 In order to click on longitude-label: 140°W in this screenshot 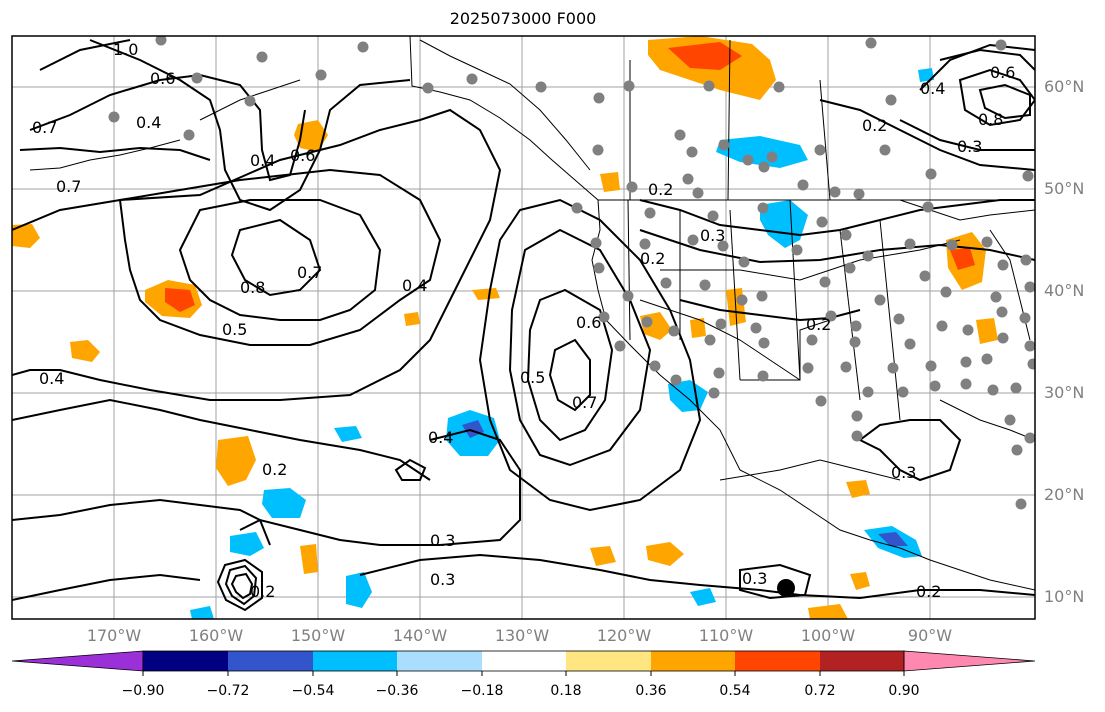, I will do `click(420, 635)`.